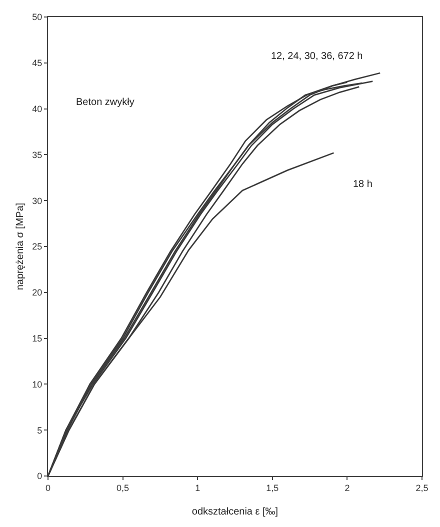  Describe the element at coordinates (37, 63) in the screenshot. I see `y-tick-label: 45` at that location.